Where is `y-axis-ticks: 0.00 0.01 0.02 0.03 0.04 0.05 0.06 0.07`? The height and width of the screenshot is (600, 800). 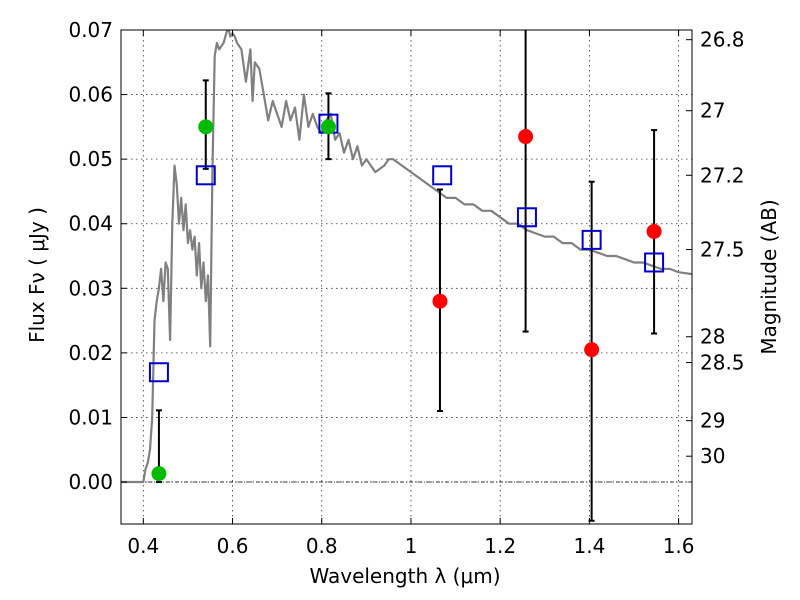 y-axis-ticks: 0.00 0.01 0.02 0.03 0.04 0.05 0.06 0.07 is located at coordinates (97, 256).